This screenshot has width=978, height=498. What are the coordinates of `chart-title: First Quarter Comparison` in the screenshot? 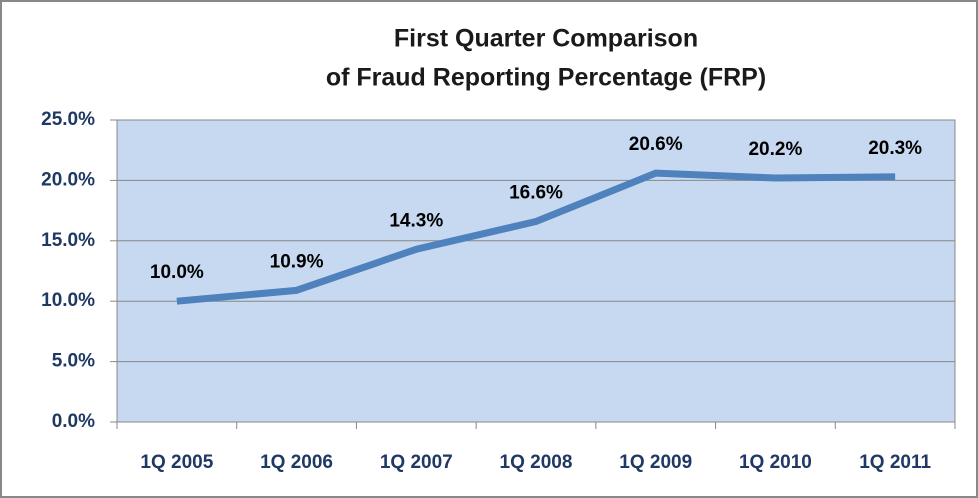 It's located at (546, 39).